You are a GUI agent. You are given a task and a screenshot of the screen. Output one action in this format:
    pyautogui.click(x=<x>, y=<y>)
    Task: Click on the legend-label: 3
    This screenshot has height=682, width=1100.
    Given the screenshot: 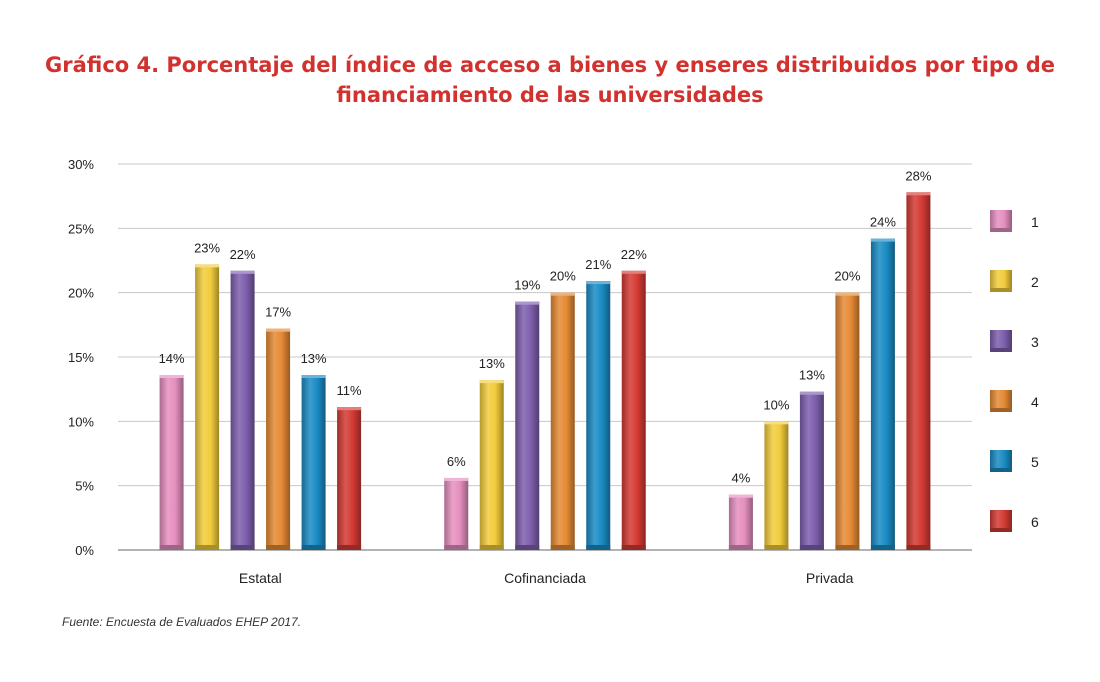 What is the action you would take?
    pyautogui.click(x=1035, y=342)
    